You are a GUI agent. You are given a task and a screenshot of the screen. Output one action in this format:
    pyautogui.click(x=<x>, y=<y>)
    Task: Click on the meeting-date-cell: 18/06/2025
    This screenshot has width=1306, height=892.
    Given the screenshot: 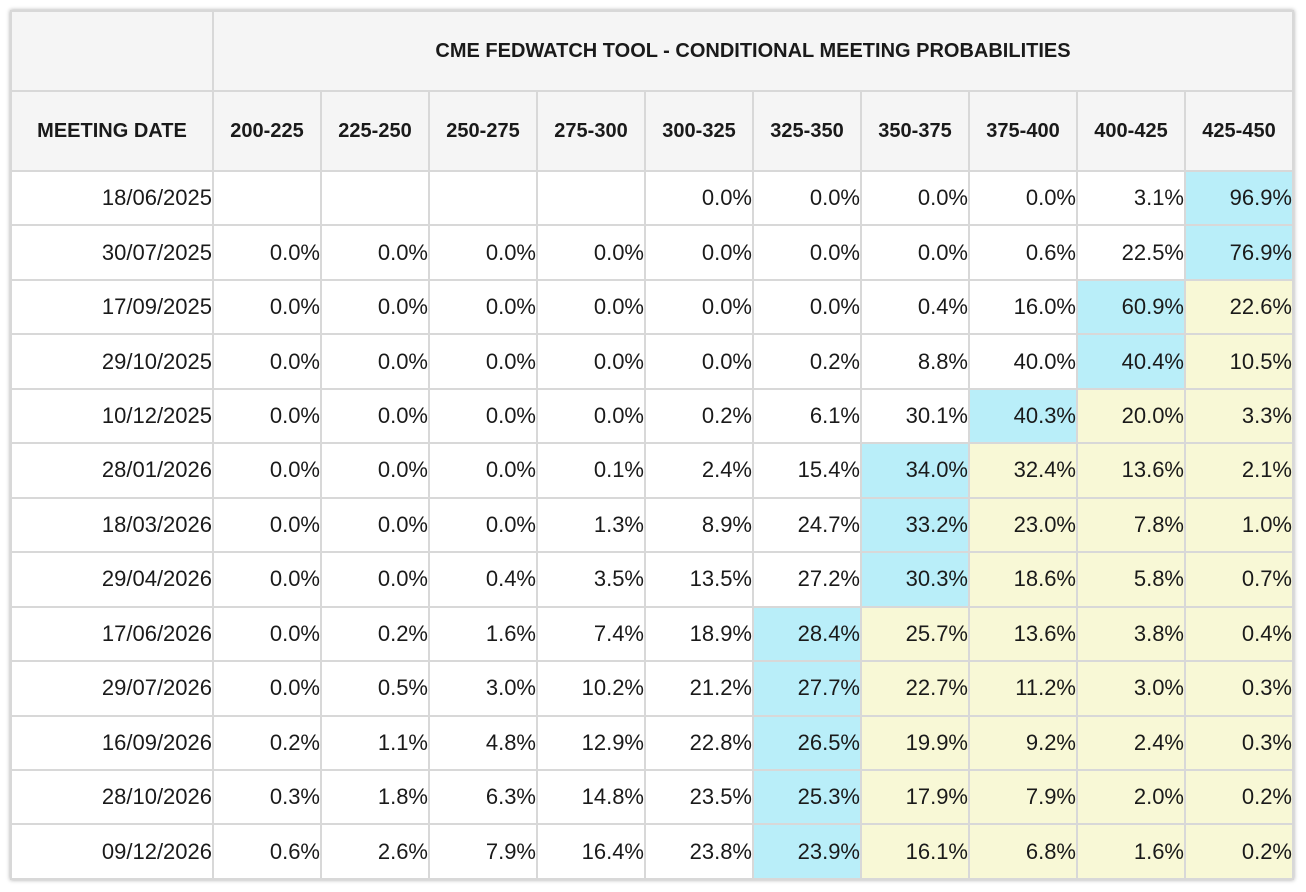 What is the action you would take?
    pyautogui.click(x=112, y=198)
    